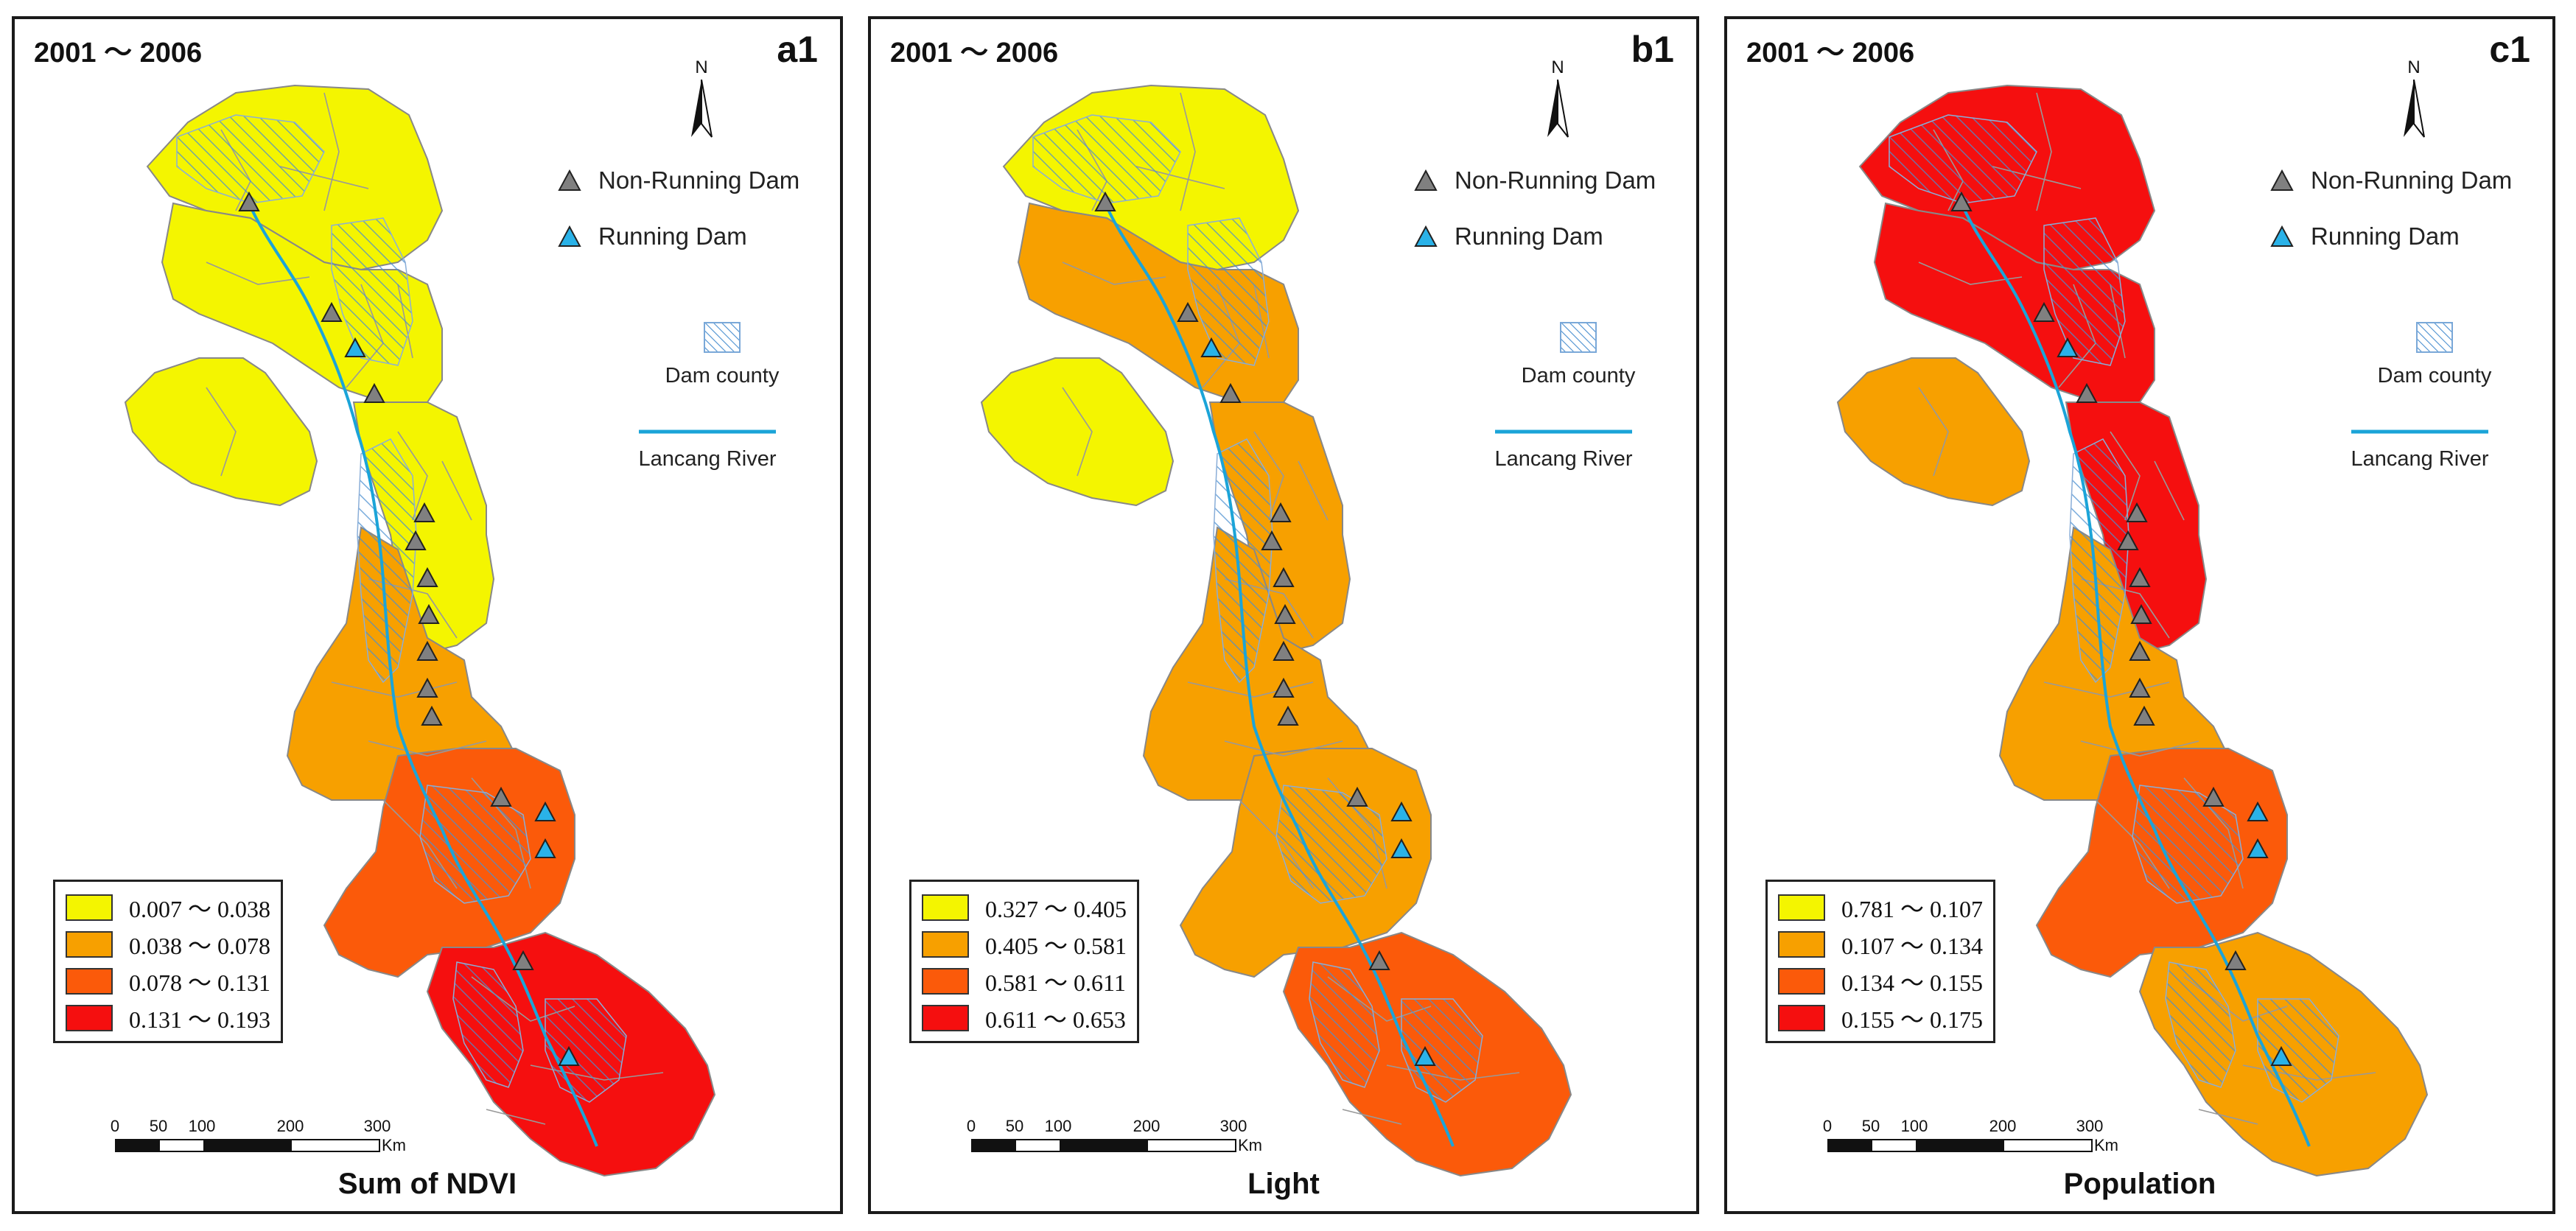 This screenshot has height=1231, width=2576. I want to click on legend-class-1: 0.007 ～ 0.038, so click(168, 907).